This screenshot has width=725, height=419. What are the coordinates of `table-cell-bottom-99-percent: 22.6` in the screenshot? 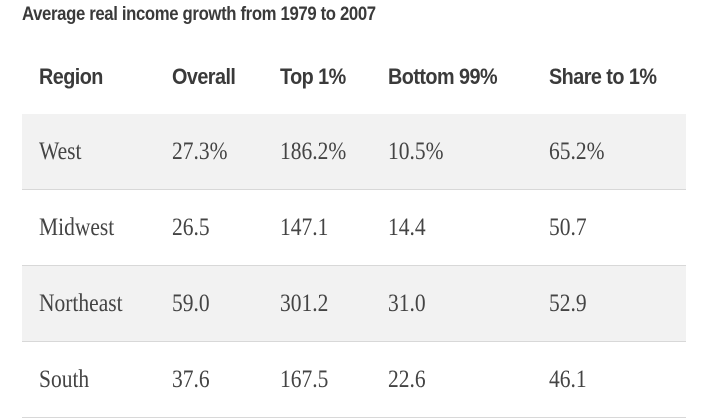 It's located at (407, 379).